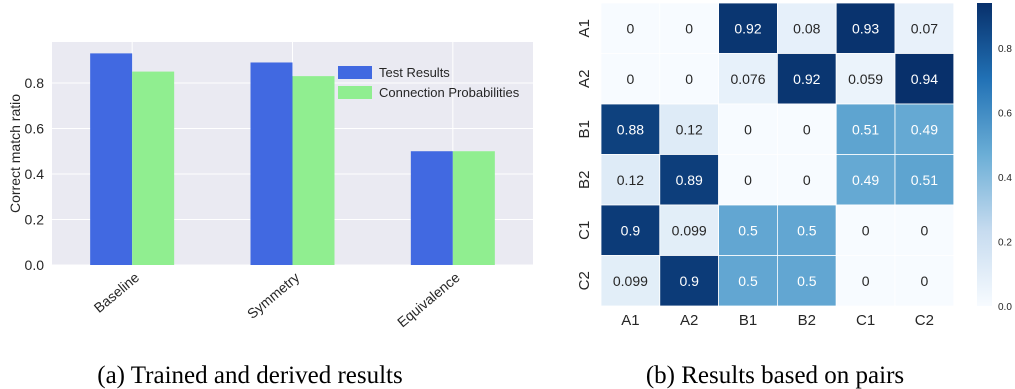 This screenshot has width=1015, height=389. Describe the element at coordinates (428, 299) in the screenshot. I see `x-tick-label: Equivalence` at that location.